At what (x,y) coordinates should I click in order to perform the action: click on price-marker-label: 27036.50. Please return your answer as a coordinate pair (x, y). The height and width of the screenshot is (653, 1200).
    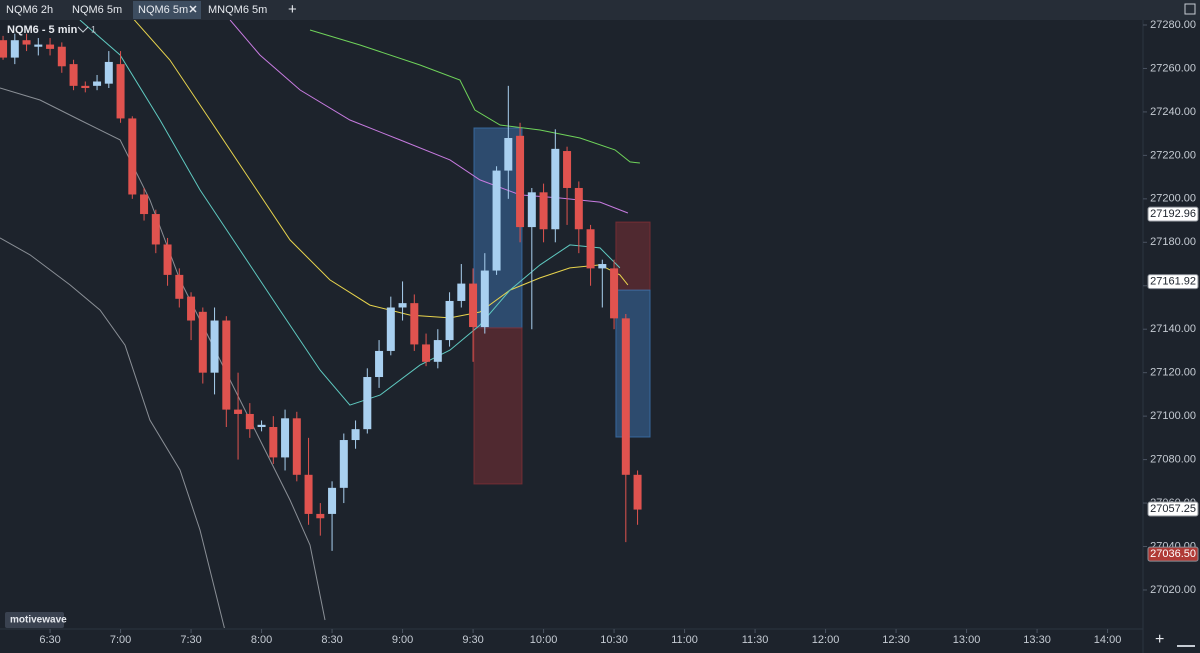
    Looking at the image, I should click on (1173, 554).